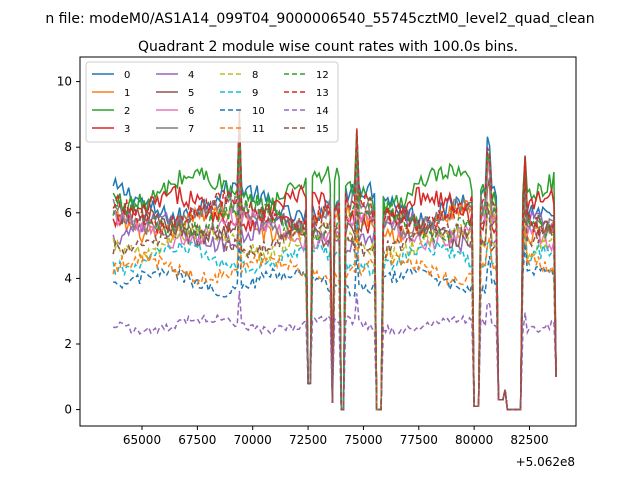 This screenshot has width=640, height=480. I want to click on legend-label-0: 0, so click(127, 75).